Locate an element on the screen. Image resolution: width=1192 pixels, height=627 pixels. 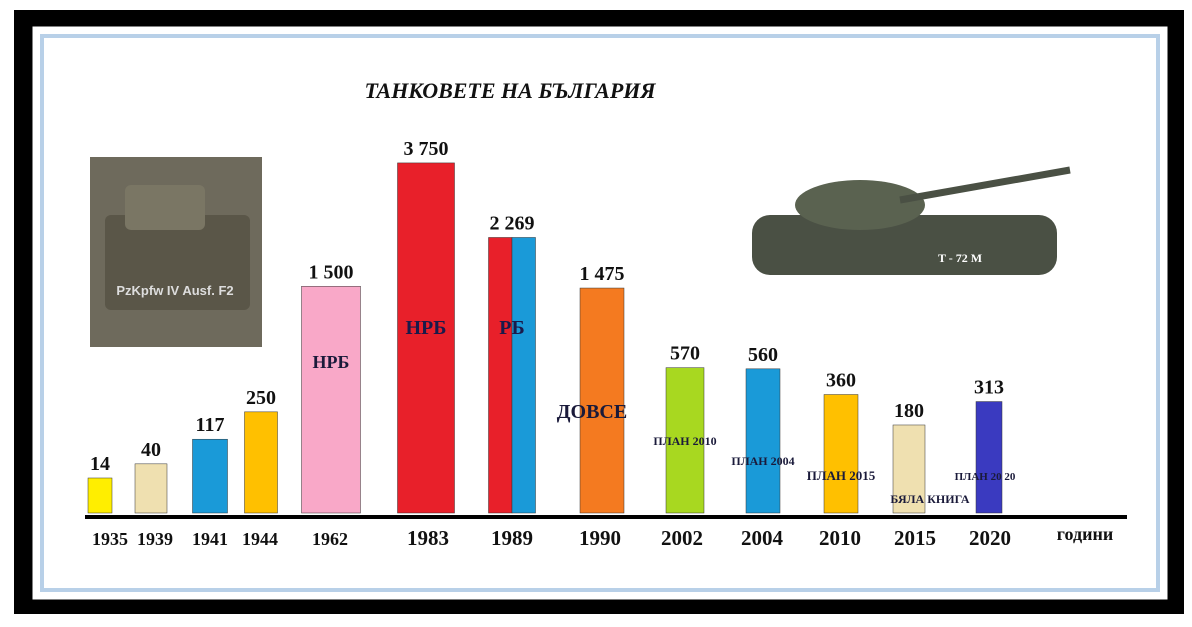
value-label: 117 is located at coordinates (210, 425).